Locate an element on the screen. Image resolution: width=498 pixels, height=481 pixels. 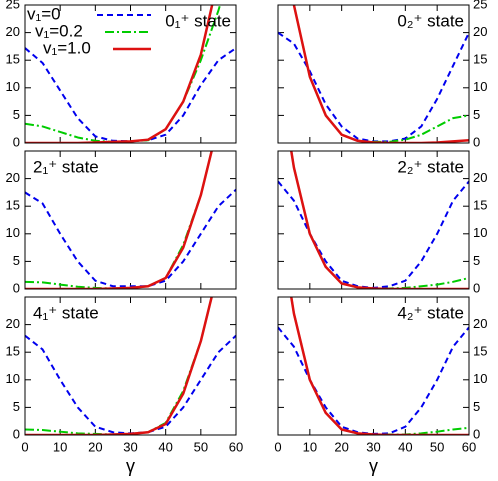
state-label: 4₁⁺ state is located at coordinates (66, 312).